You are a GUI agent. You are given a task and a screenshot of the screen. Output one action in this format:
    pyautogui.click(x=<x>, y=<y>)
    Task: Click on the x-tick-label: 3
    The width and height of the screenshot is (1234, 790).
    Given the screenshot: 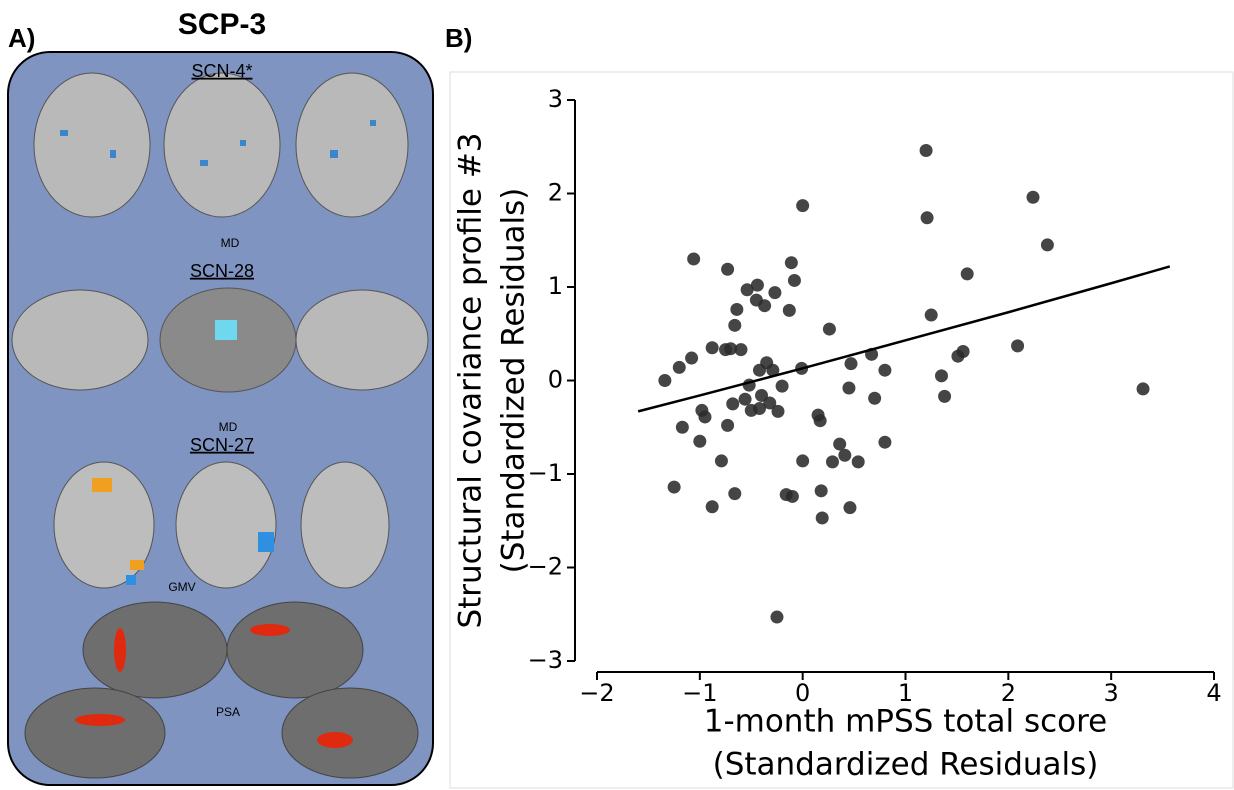 What is the action you would take?
    pyautogui.click(x=1111, y=693)
    